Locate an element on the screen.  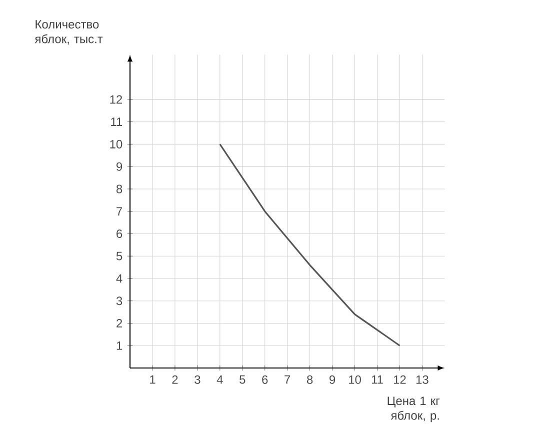
y-tick-label: 3 is located at coordinates (119, 301).